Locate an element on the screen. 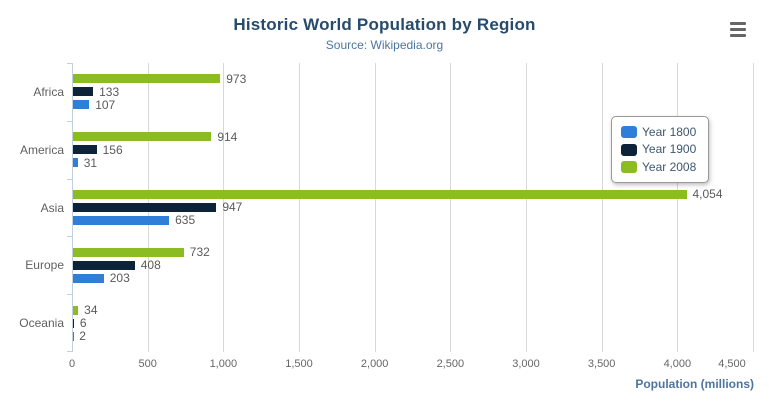 The width and height of the screenshot is (769, 416). x-axis-tick-label: 3,500 is located at coordinates (601, 364).